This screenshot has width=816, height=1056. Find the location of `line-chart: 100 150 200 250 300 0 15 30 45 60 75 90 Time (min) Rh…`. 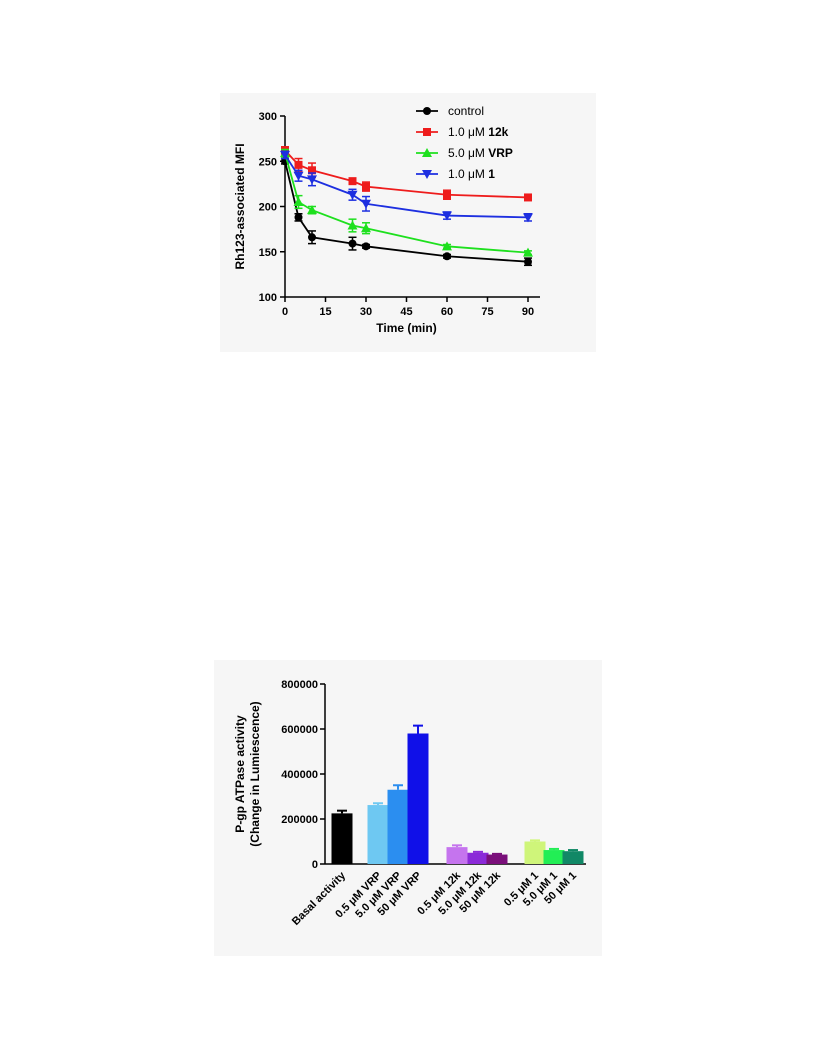

line-chart: 100 150 200 250 300 0 15 30 45 60 75 90 Time (min) Rh… is located at coordinates (386, 219).